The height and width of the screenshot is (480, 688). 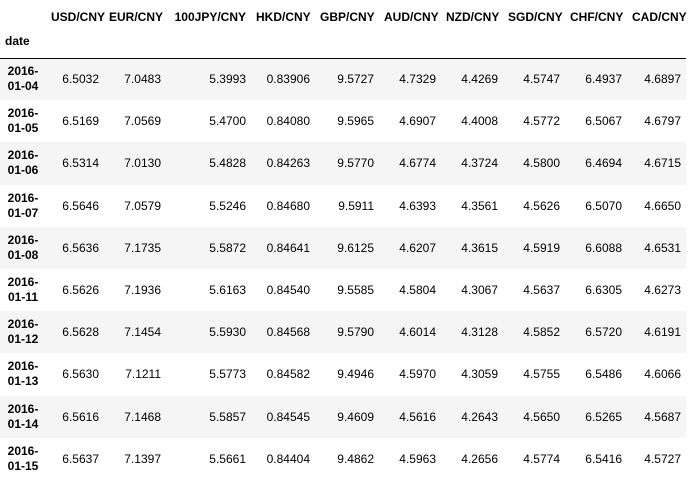 What do you see at coordinates (80, 290) in the screenshot?
I see `table-cell: 6.5626` at bounding box center [80, 290].